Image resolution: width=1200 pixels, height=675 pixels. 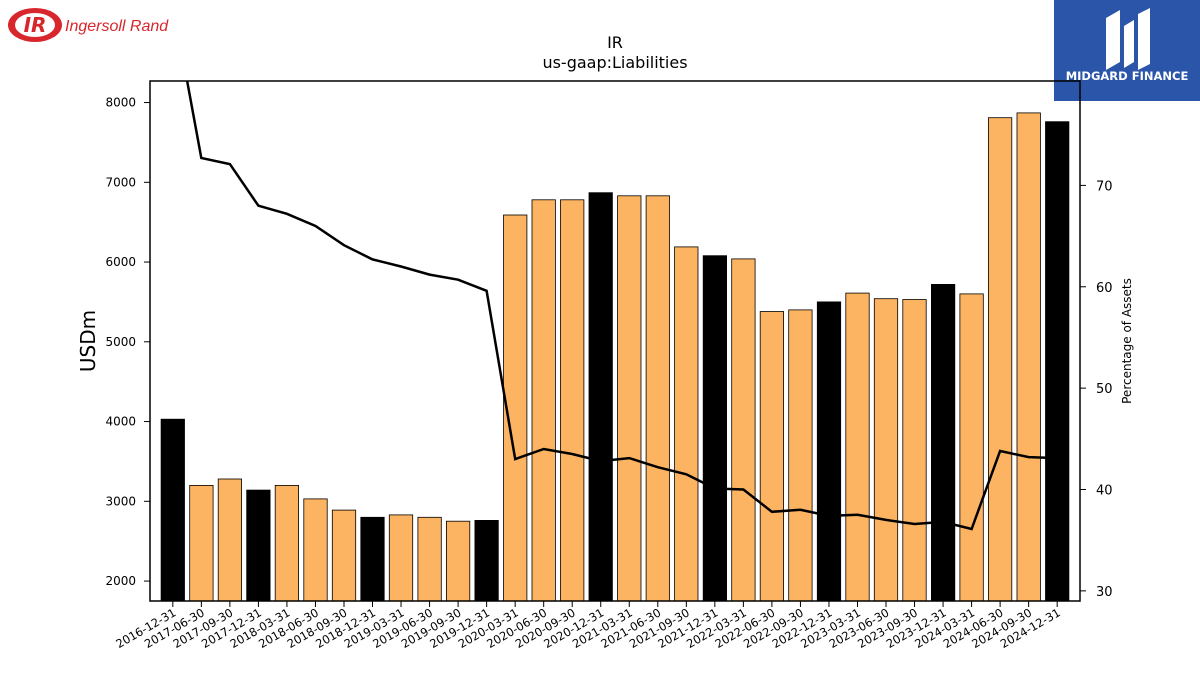 What do you see at coordinates (1104, 186) in the screenshot?
I see `y2-tick-label: 70` at bounding box center [1104, 186].